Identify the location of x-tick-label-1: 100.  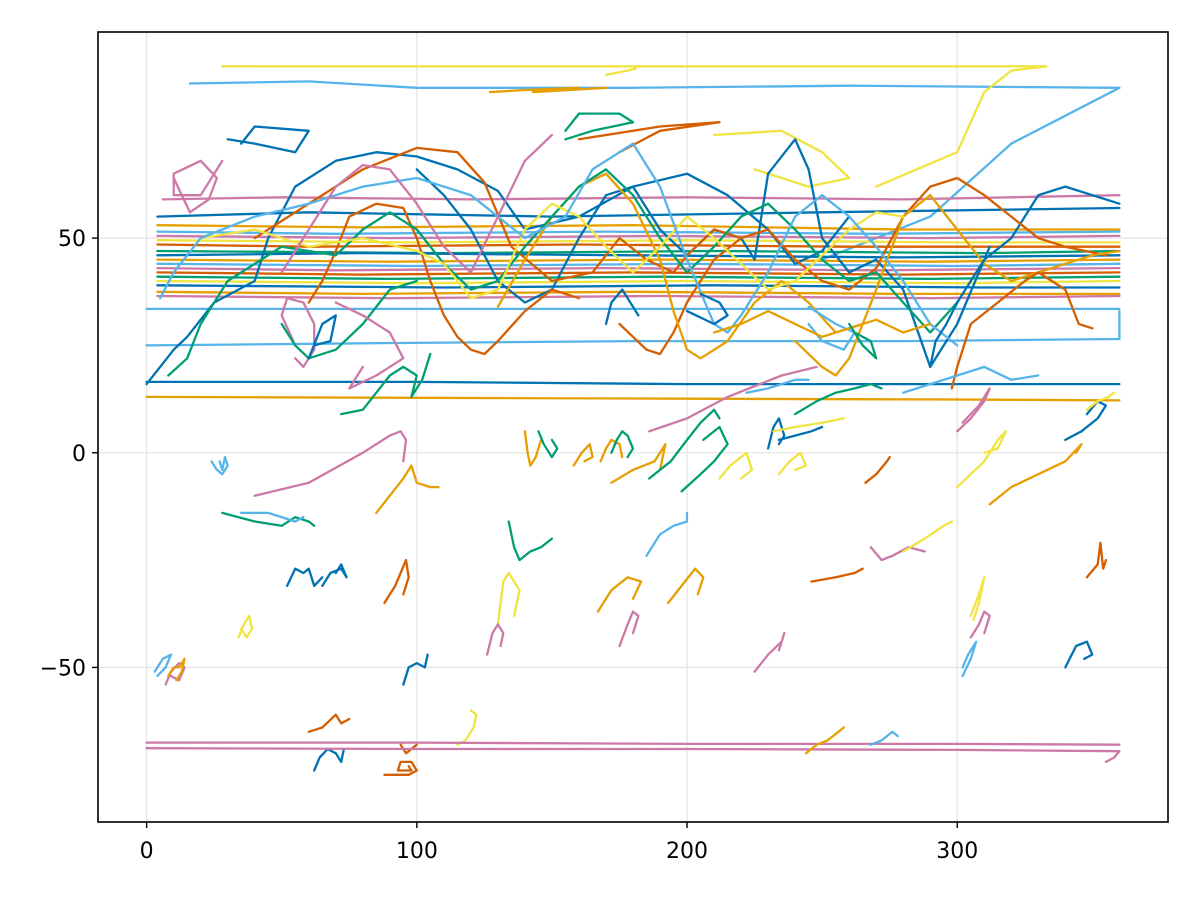
(417, 851).